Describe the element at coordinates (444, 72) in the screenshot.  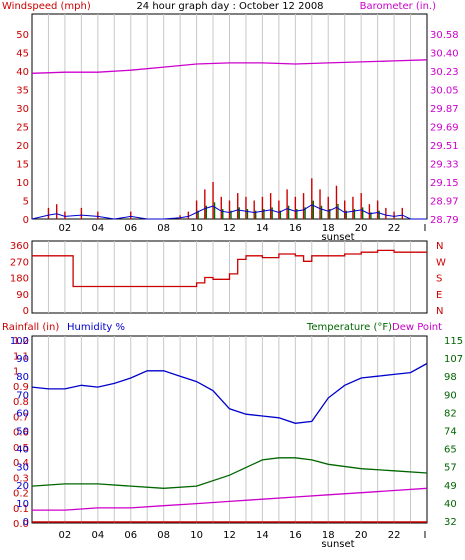
I see `barometer-tick-2: 30.23` at that location.